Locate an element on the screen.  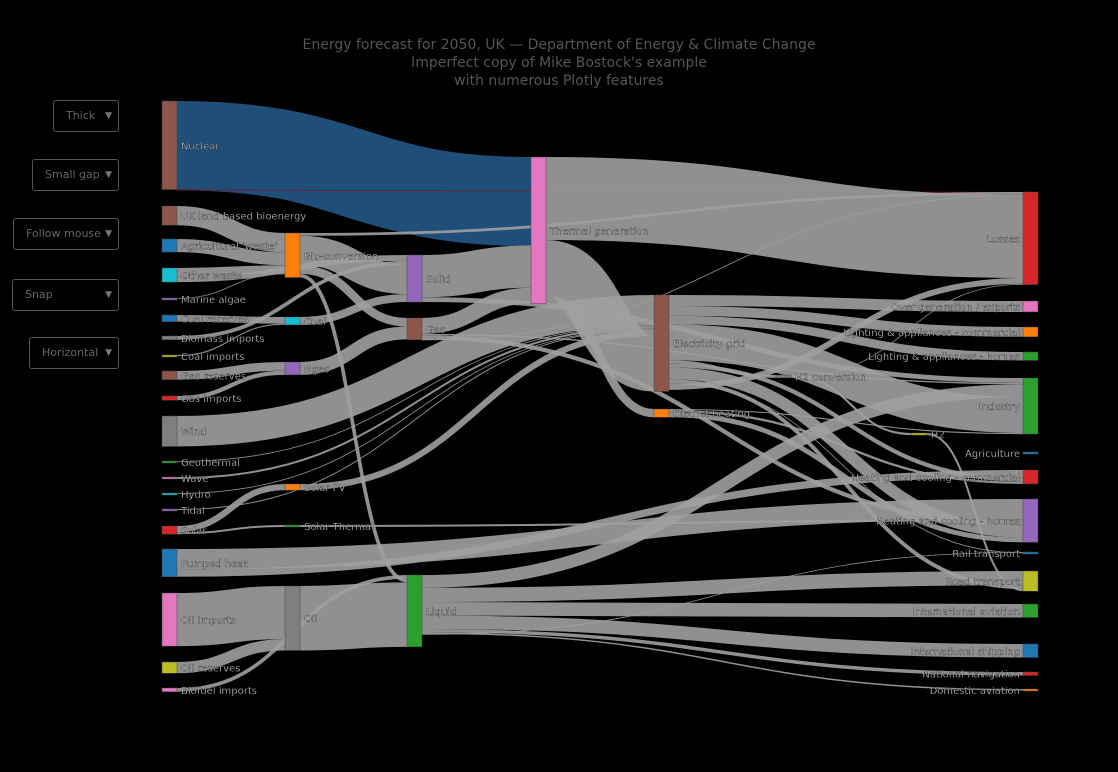
sankey-node-wind is located at coordinates (169, 431).